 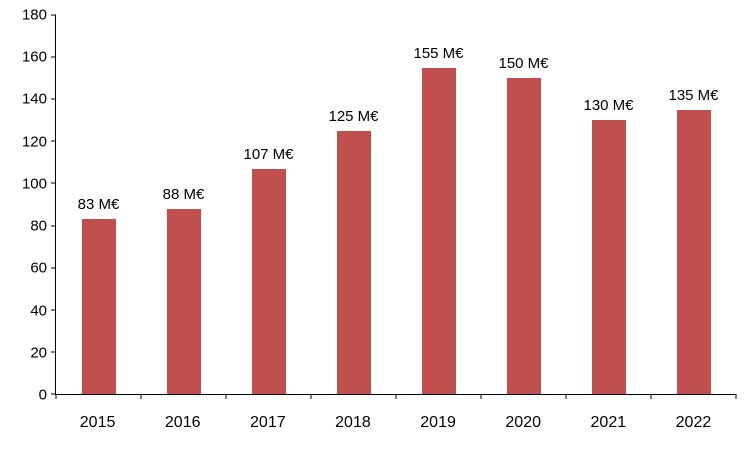 What do you see at coordinates (523, 422) in the screenshot?
I see `x-axis-label: 2020` at bounding box center [523, 422].